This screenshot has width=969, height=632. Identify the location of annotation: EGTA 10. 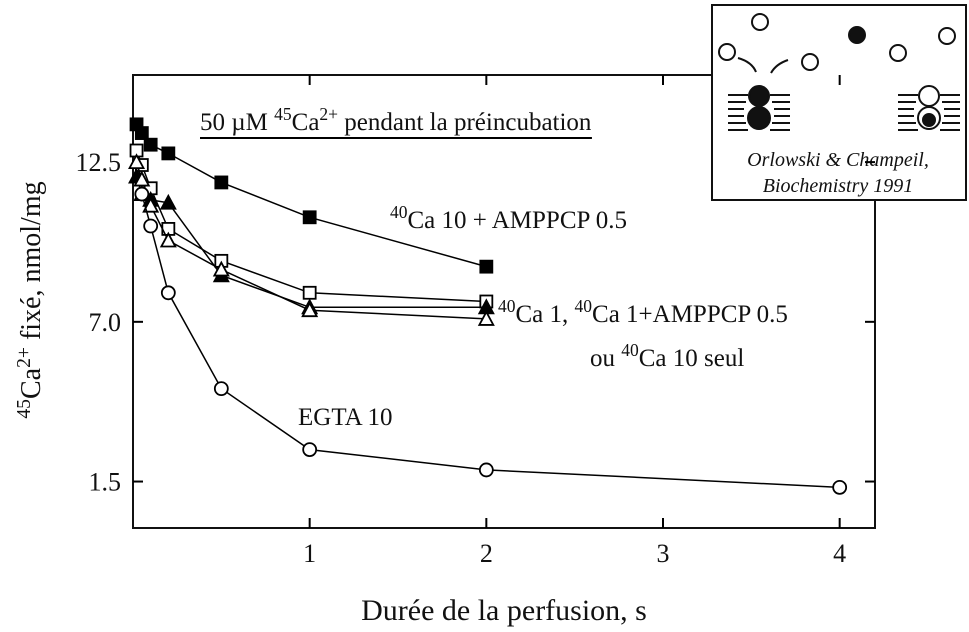
(345, 417).